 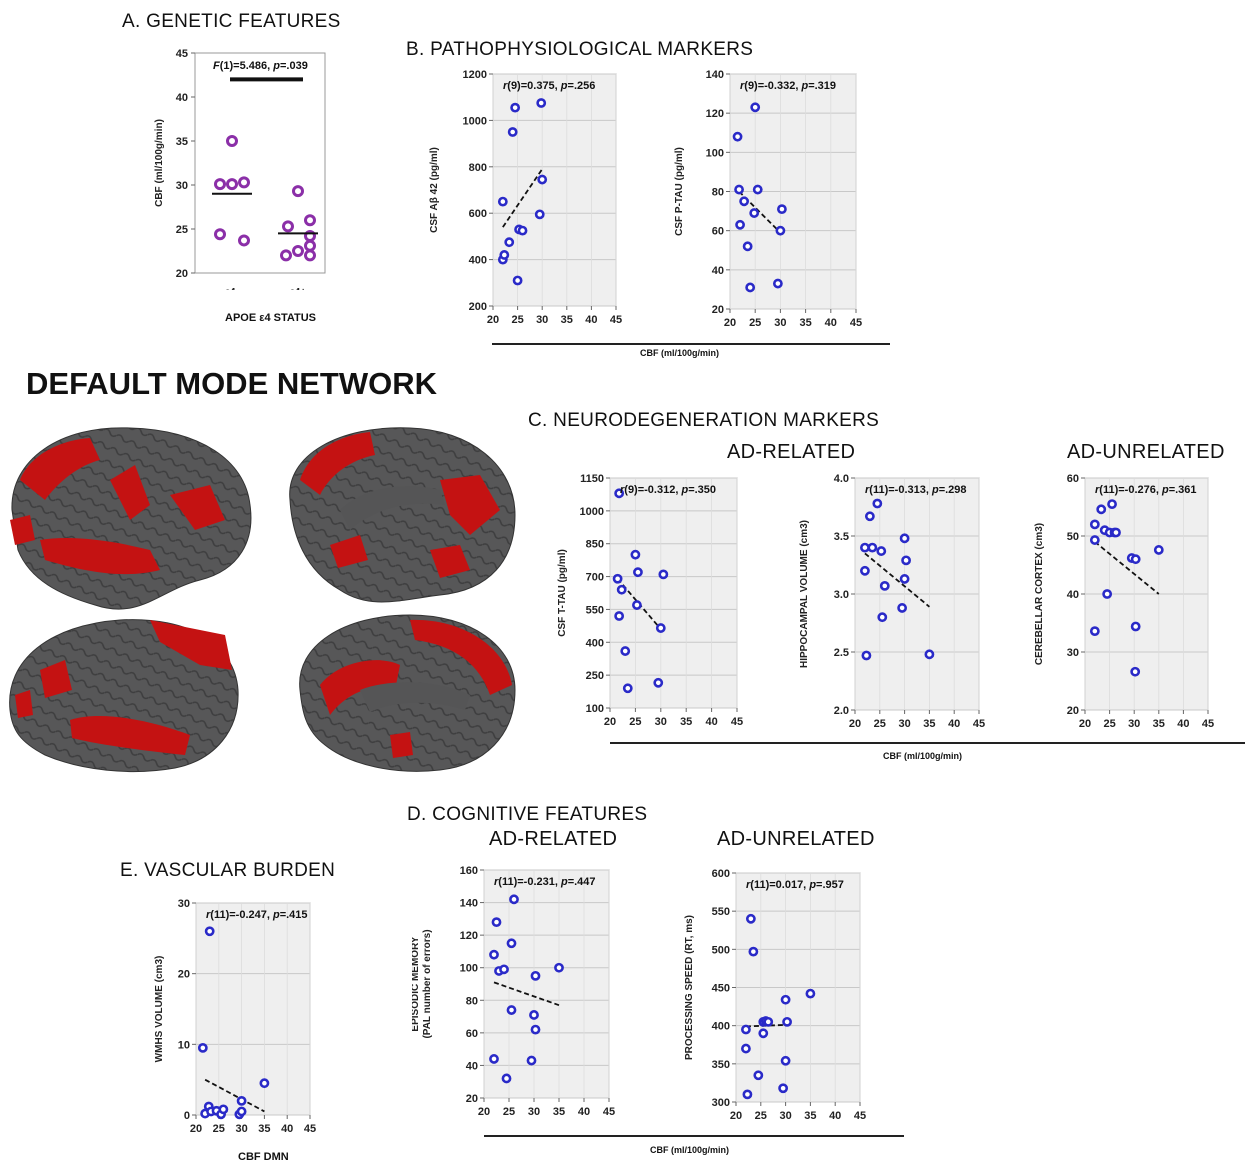 What do you see at coordinates (182, 98) in the screenshot?
I see `apoe-ytick-label: 40` at bounding box center [182, 98].